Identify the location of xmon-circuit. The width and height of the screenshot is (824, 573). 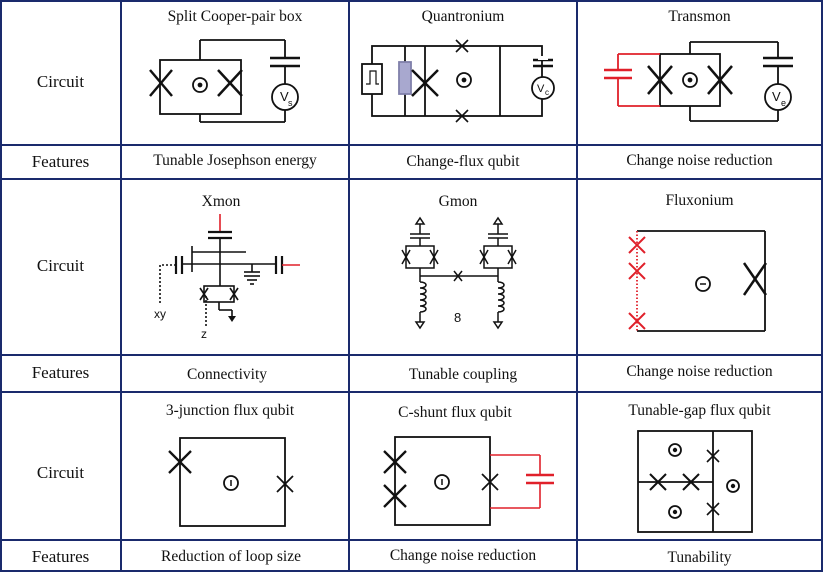
(229, 270).